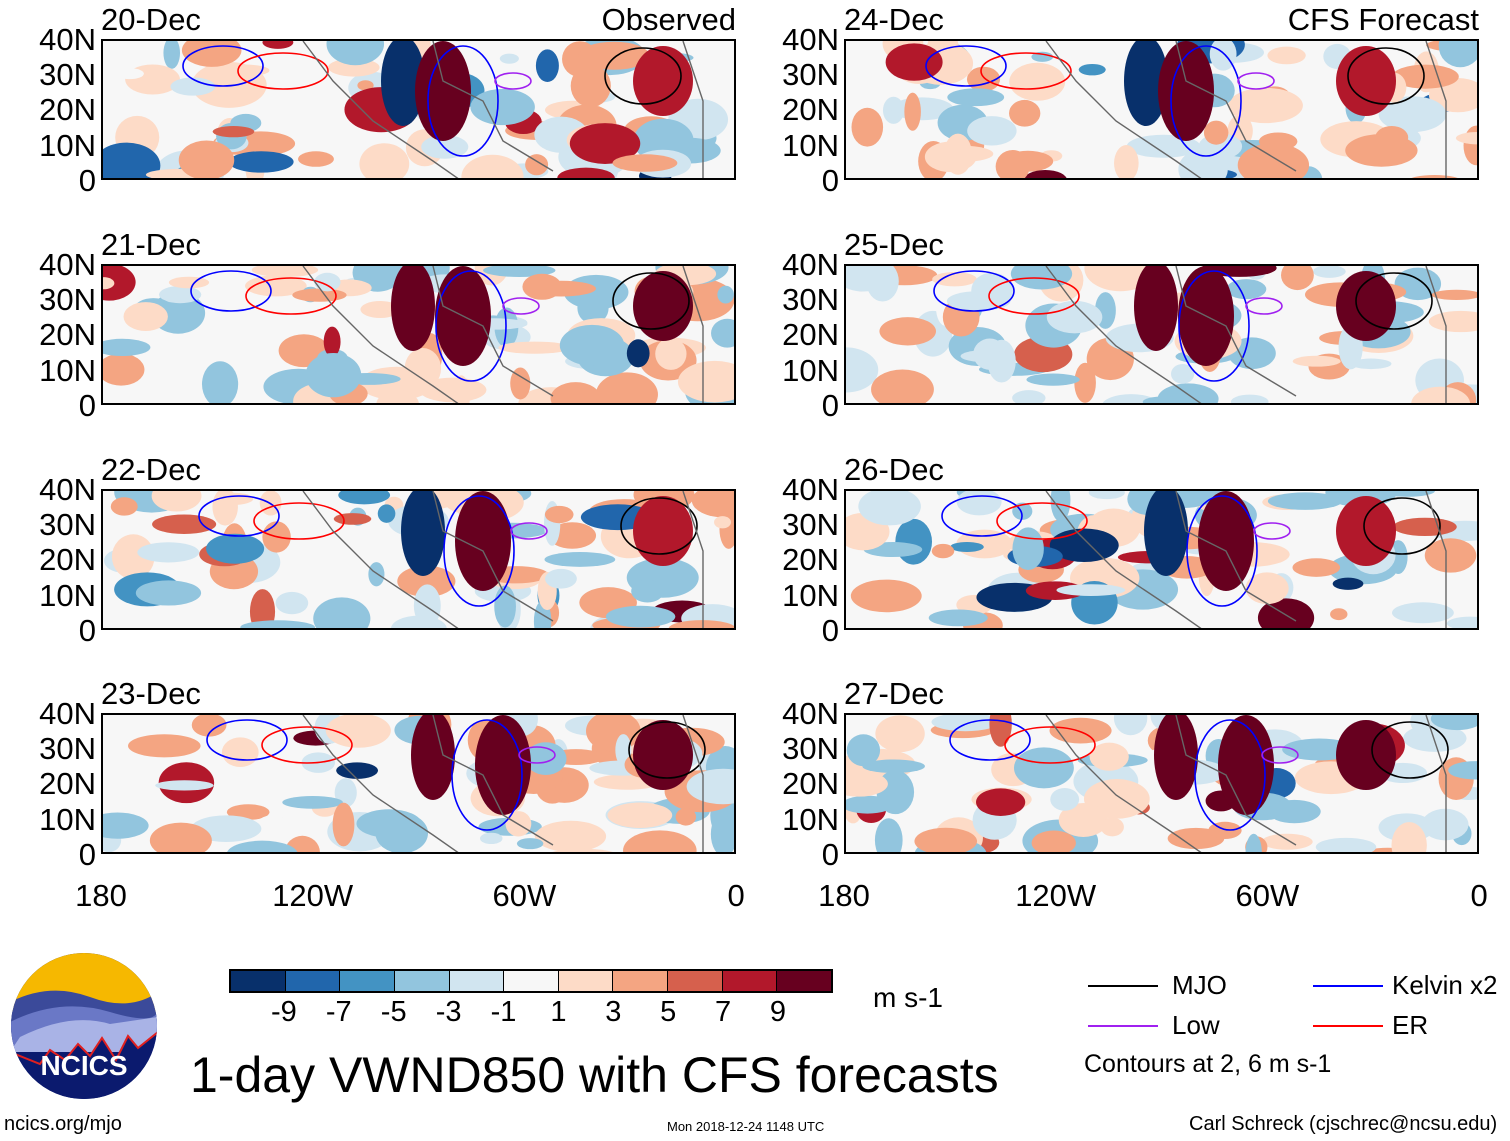  I want to click on panel-date-label: 20-Dec, so click(151, 19).